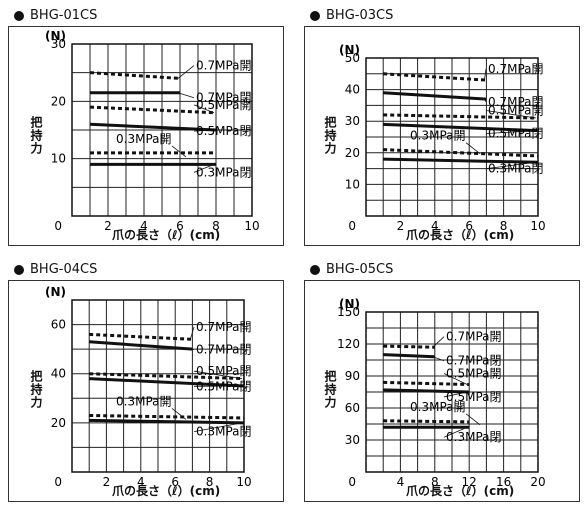  I want to click on chart-title-text: BHG-03CS, so click(360, 15).